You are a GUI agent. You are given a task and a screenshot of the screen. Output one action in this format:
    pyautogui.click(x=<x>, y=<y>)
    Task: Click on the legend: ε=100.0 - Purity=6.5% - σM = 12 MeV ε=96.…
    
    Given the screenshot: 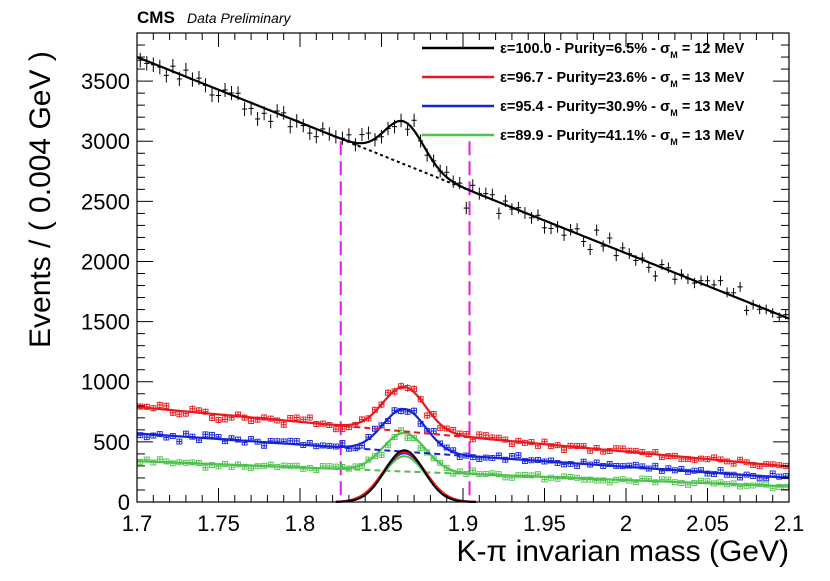 What is the action you would take?
    pyautogui.click(x=583, y=93)
    